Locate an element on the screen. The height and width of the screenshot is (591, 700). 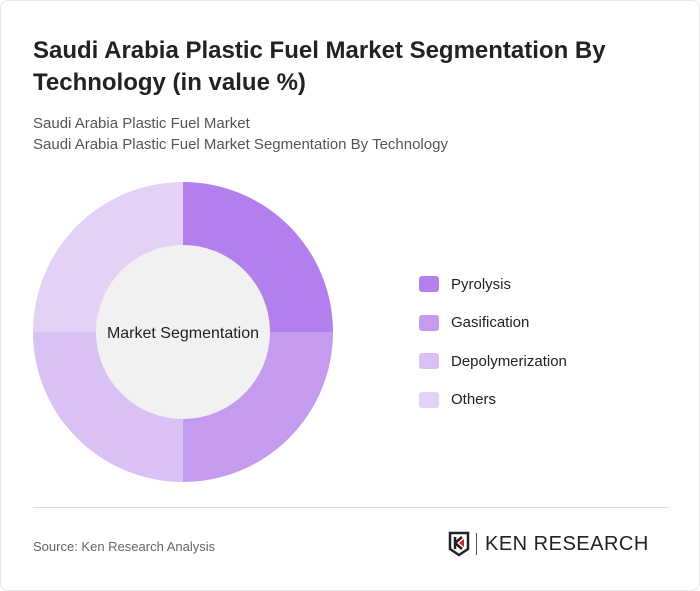
legend-item-gasification: Gasification is located at coordinates (493, 323).